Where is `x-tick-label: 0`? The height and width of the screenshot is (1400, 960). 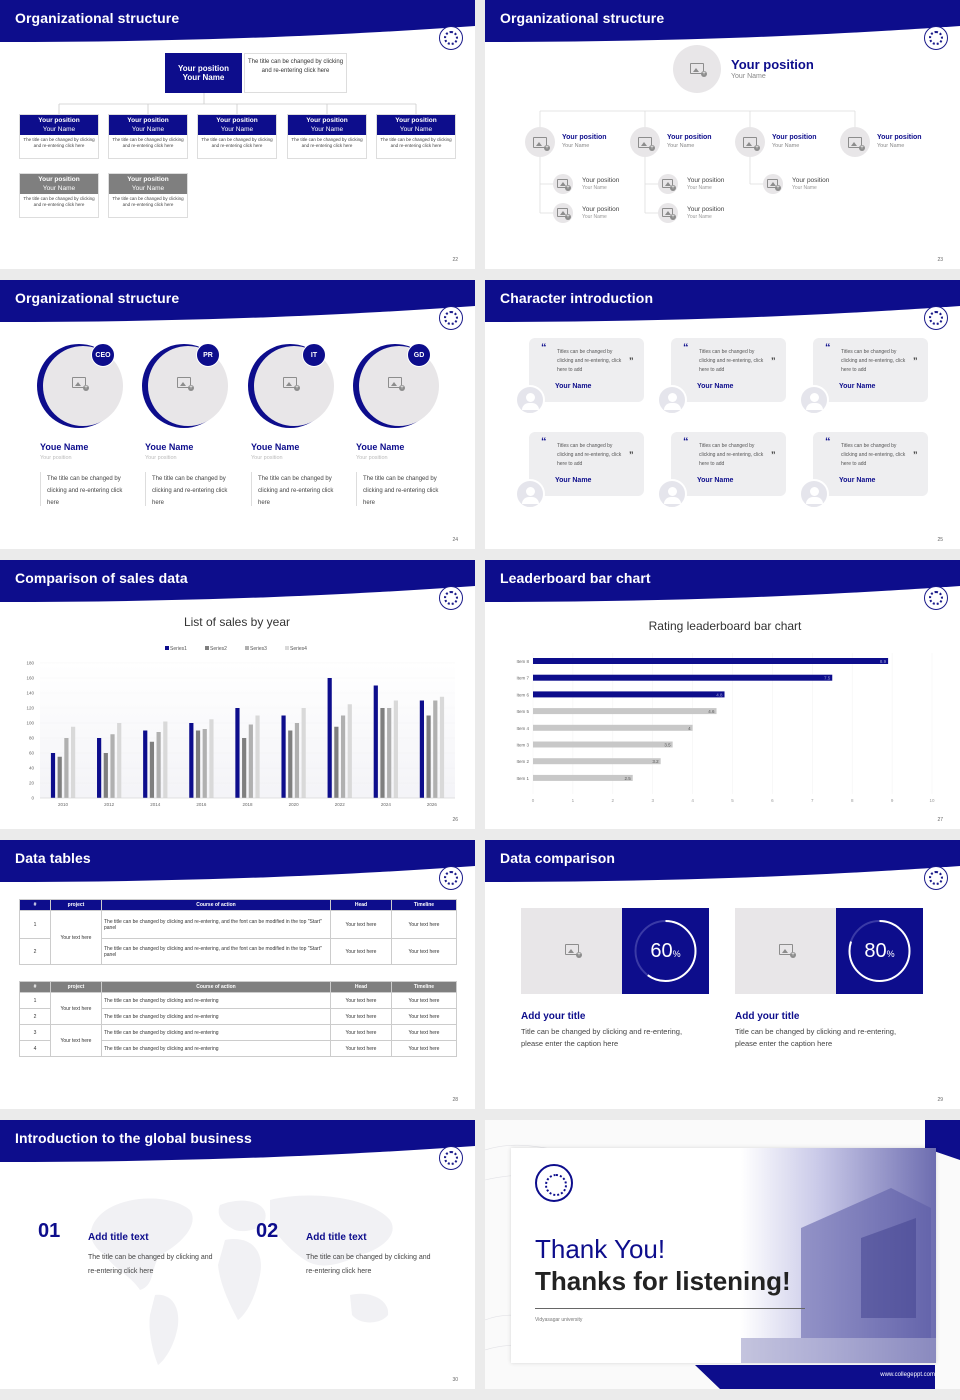
x-tick-label: 0 is located at coordinates (533, 800).